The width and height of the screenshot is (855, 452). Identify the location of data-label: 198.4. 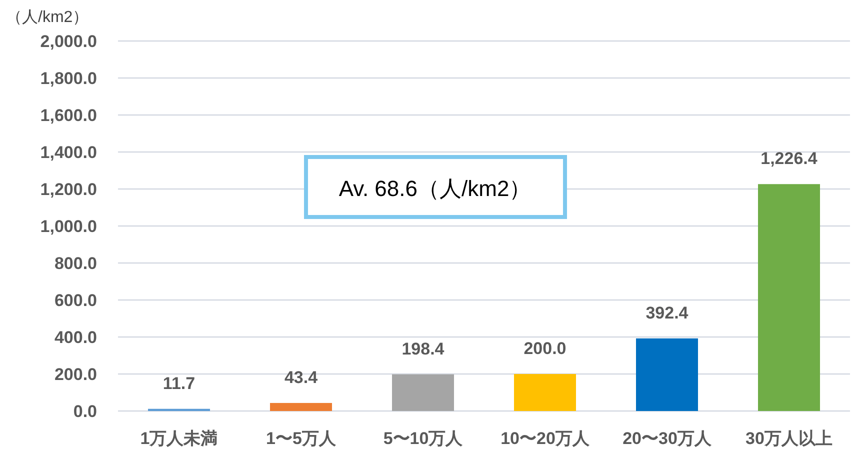
(423, 348).